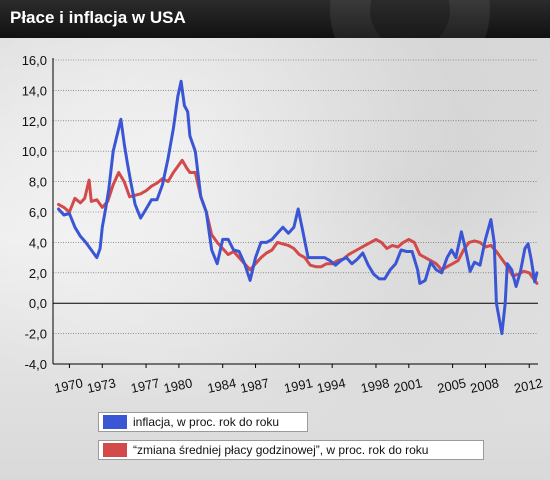 The image size is (550, 480). I want to click on y-tick-label: -4,0, so click(36, 364).